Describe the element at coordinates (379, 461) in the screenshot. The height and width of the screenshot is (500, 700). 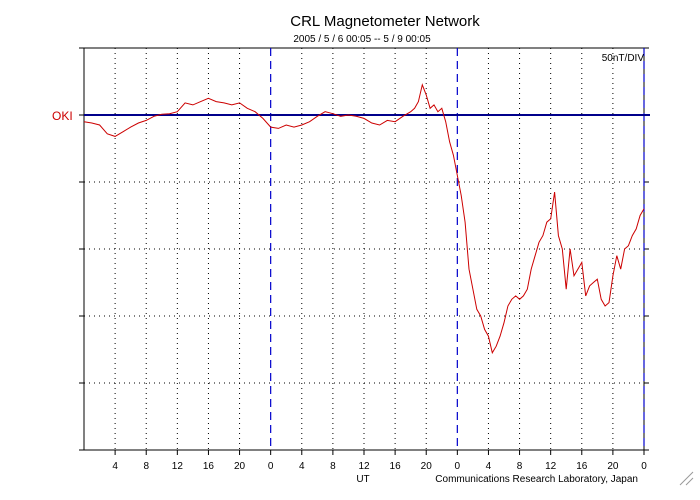
I see `x-tick-labels: 4 8 12 16 20 0 4 8 12 16 20 0 4 8 12 16 20 0` at that location.